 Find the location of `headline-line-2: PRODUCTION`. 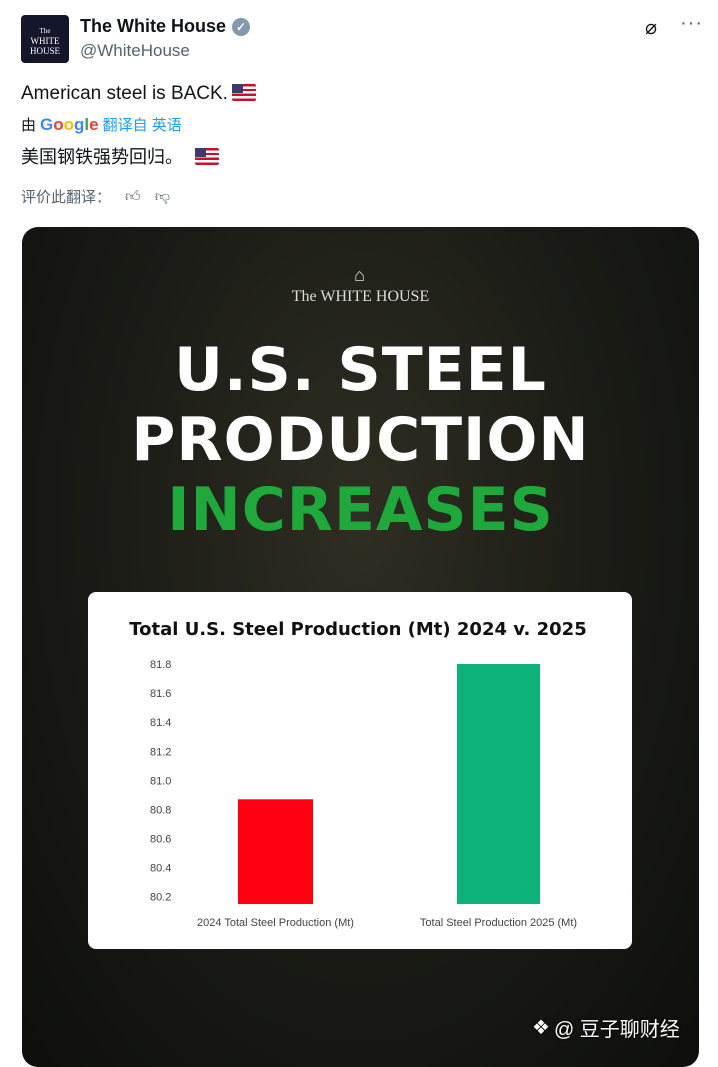

headline-line-2: PRODUCTION is located at coordinates (360, 440).